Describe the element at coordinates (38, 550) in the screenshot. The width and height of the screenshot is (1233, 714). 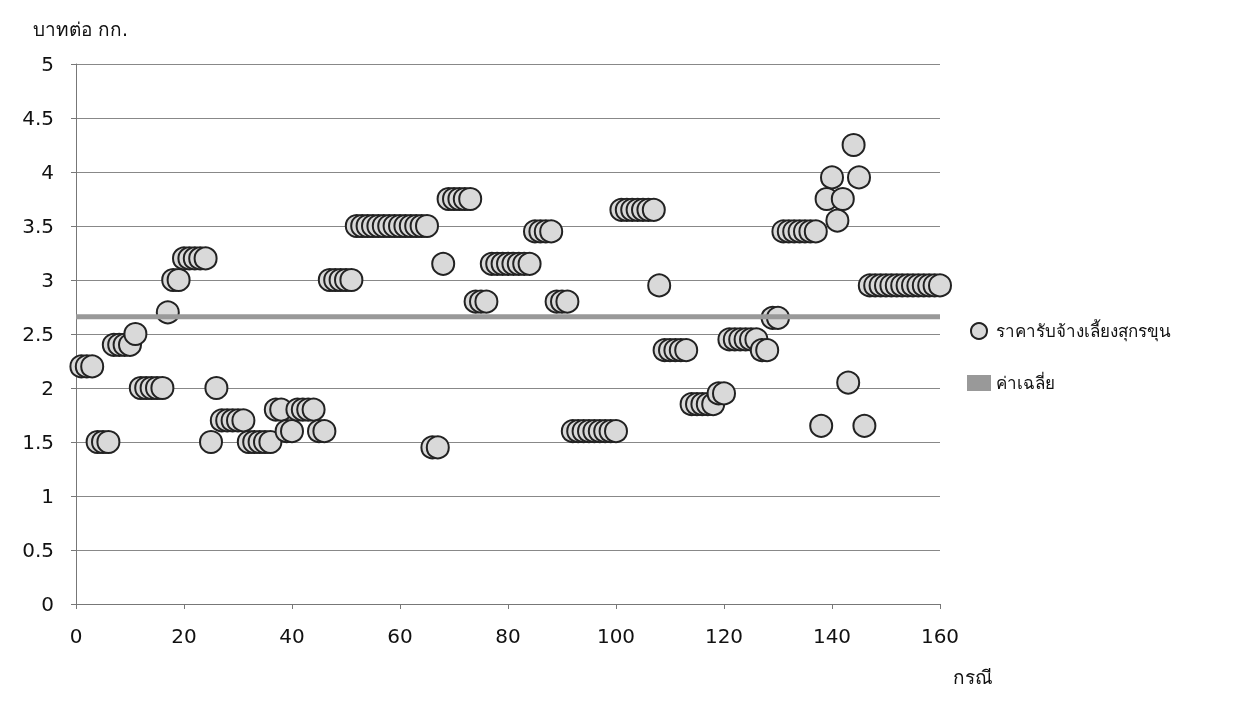
I see `y-tick-label: 0.5` at that location.